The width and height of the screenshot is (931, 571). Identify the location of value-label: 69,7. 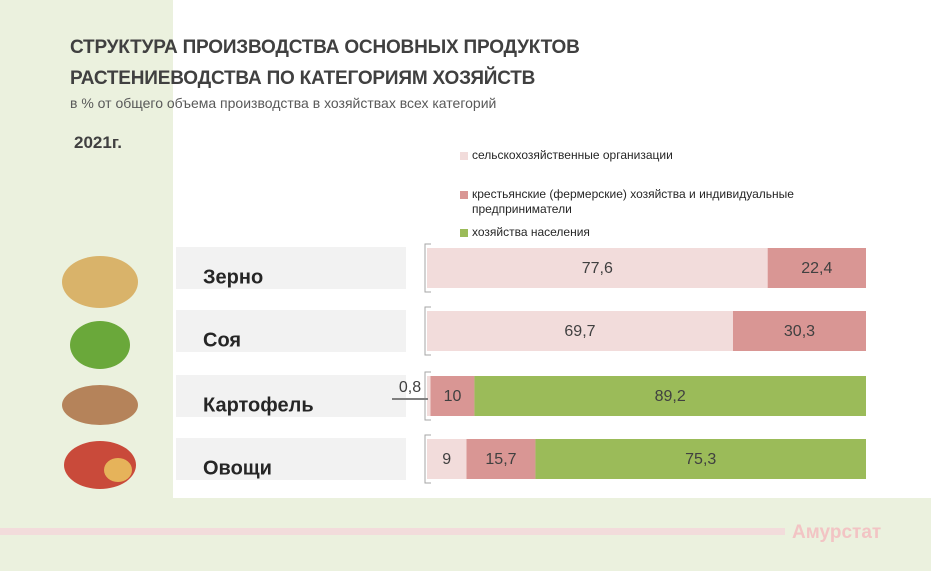
(579, 331).